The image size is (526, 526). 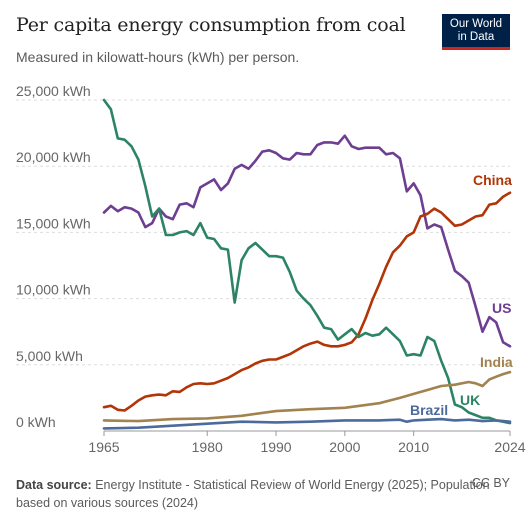 I want to click on x-tick-label: 1980, so click(x=207, y=447).